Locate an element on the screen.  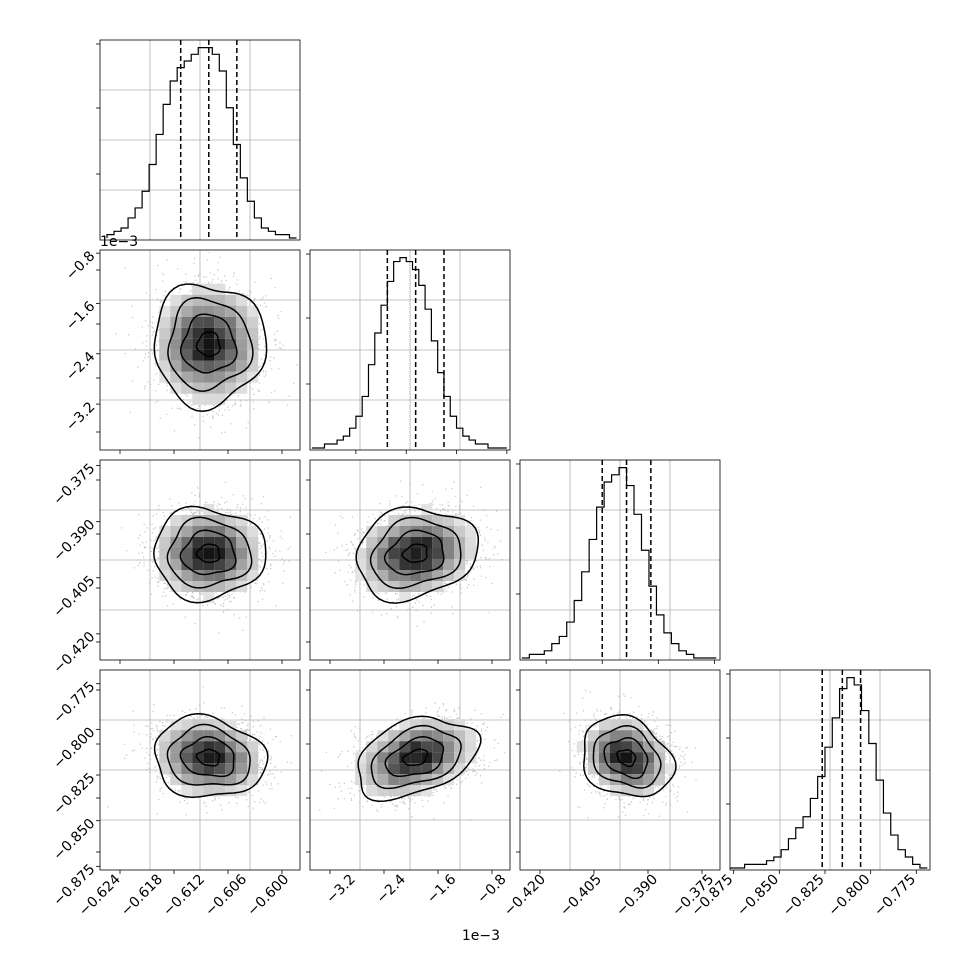
histogram-panel-3: −0.875−0.850−0.825−0.800−0.775 is located at coordinates (810, 794).